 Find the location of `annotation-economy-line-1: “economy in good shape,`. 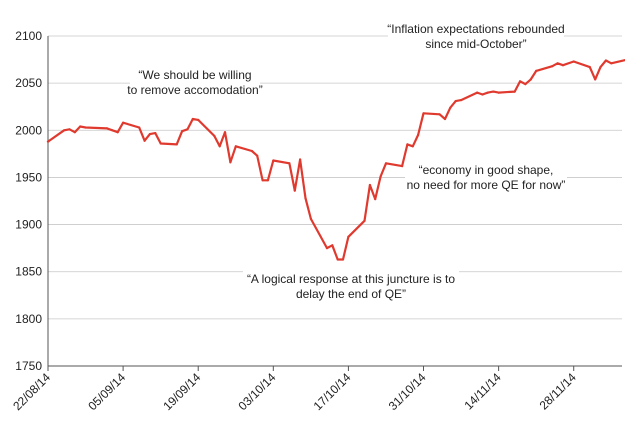

annotation-economy-line-1: “economy in good shape, is located at coordinates (486, 170).